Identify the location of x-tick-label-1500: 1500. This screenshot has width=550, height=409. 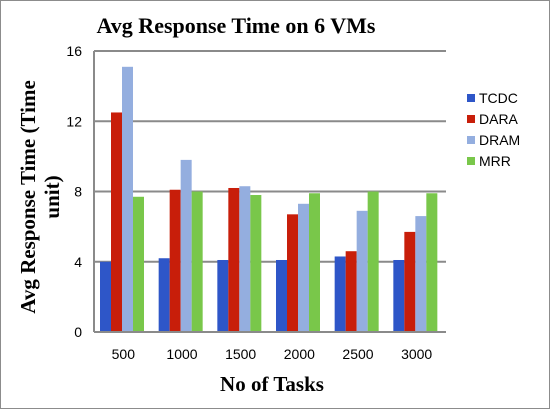
(240, 354).